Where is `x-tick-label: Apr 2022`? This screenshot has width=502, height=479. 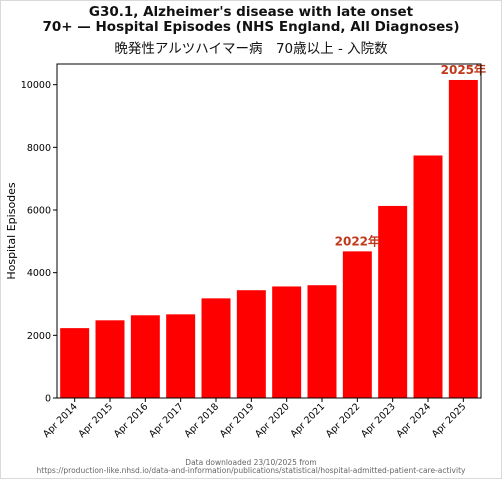
x-tick-label: Apr 2022 is located at coordinates (343, 420).